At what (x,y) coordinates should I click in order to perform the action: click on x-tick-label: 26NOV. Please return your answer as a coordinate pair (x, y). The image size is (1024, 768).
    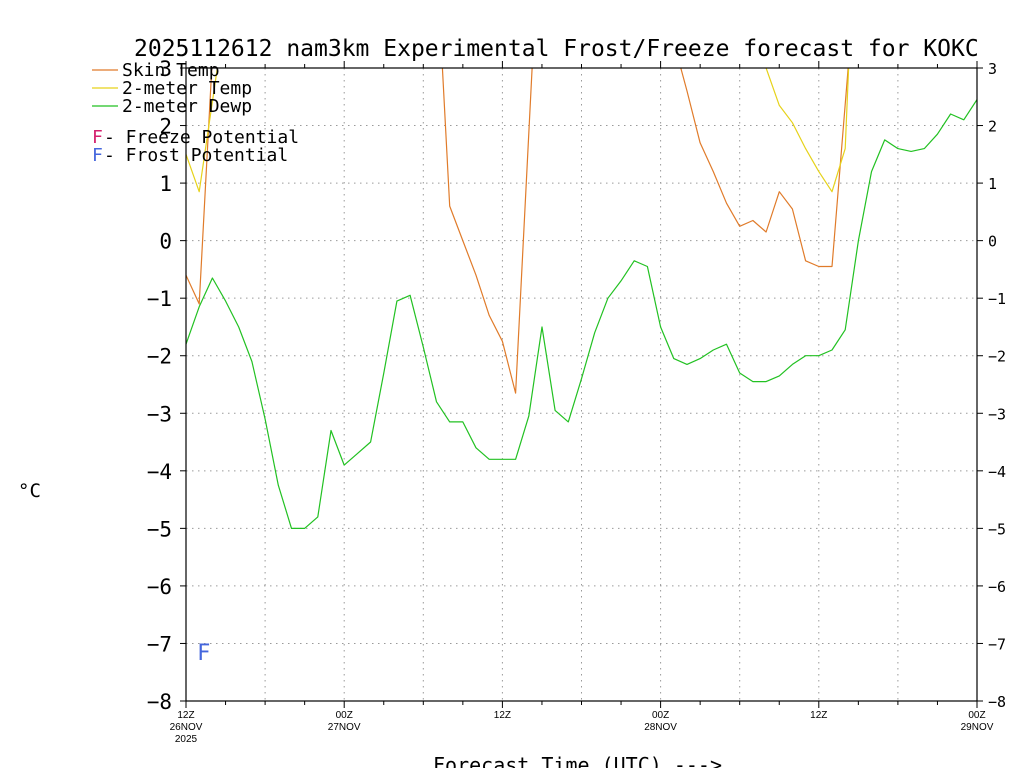
    Looking at the image, I should click on (186, 727).